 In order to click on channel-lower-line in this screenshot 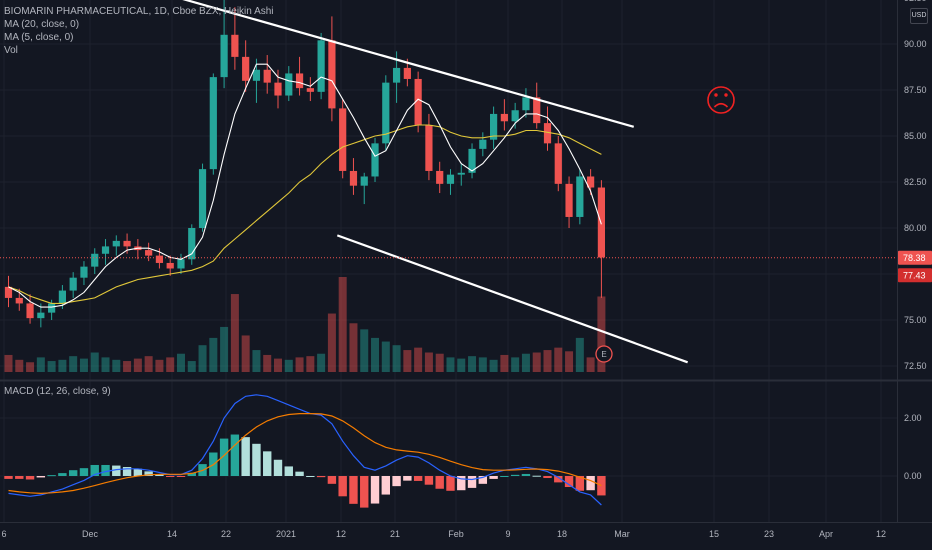, I will do `click(512, 299)`.